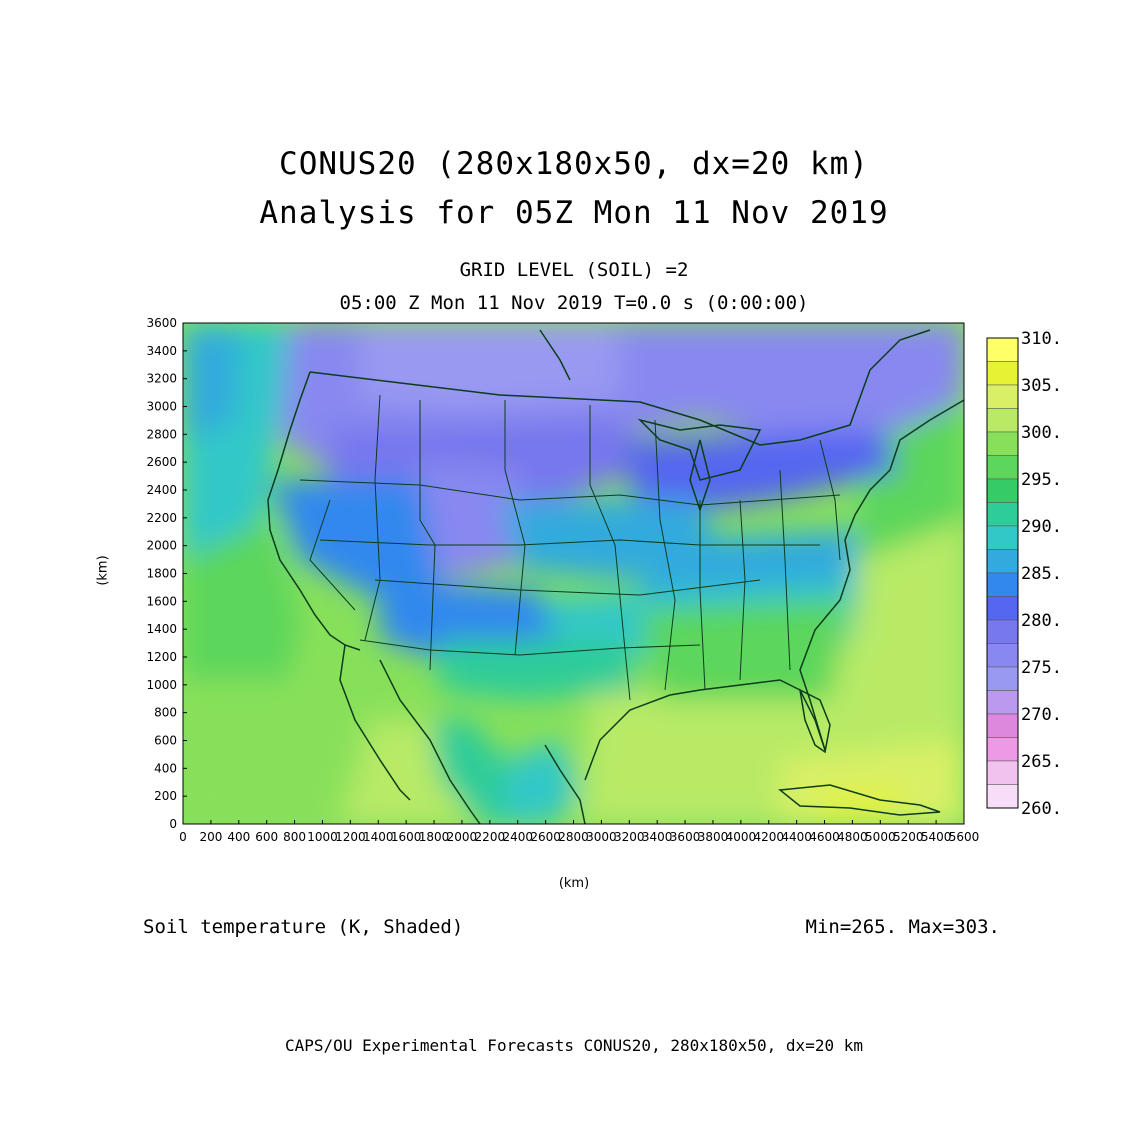  I want to click on x-tick-label: 3000, so click(601, 837).